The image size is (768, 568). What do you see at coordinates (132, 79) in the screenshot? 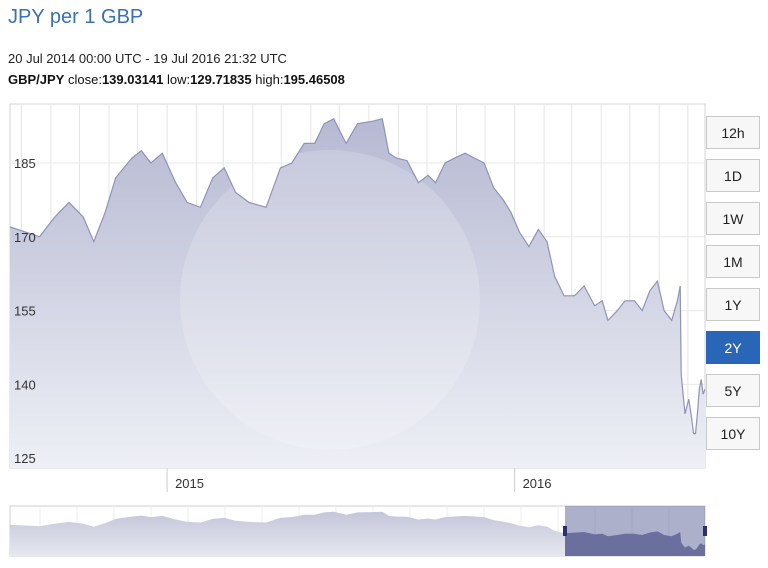
I see `close-value: 139.03141` at bounding box center [132, 79].